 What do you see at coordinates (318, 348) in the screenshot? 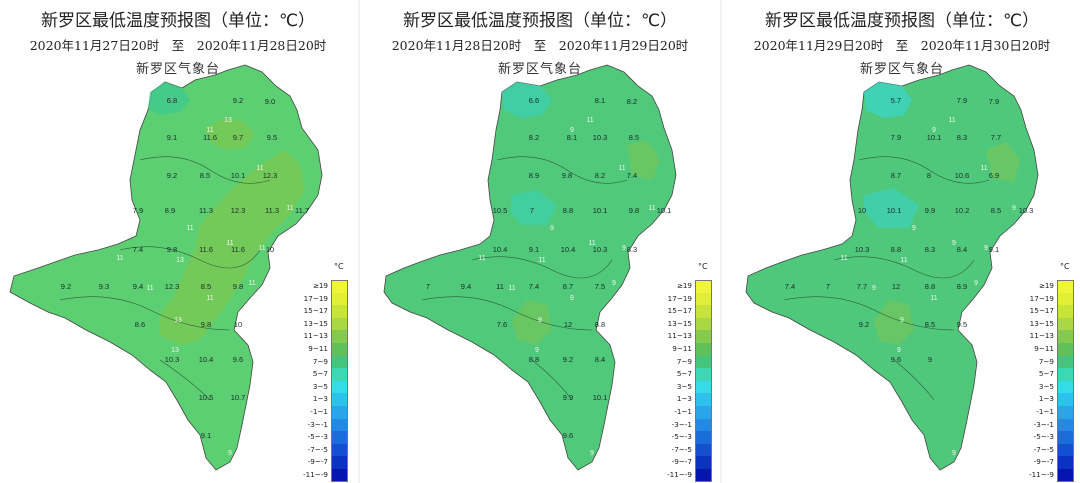
I see `legend-label: 9~11` at bounding box center [318, 348].